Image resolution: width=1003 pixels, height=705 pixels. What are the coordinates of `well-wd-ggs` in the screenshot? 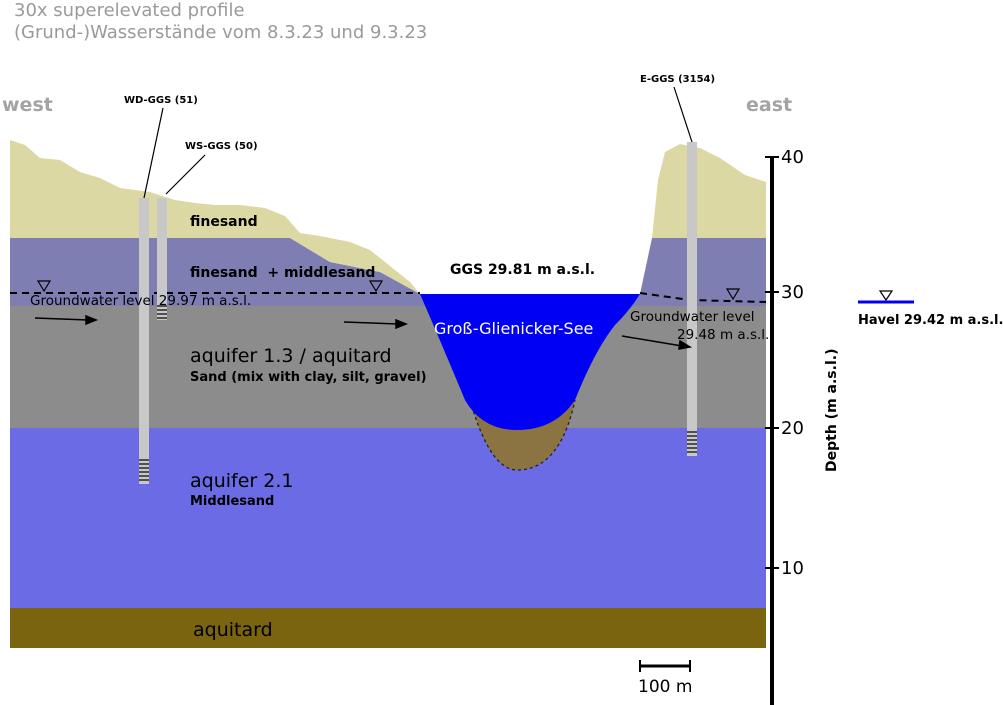 It's located at (144, 341).